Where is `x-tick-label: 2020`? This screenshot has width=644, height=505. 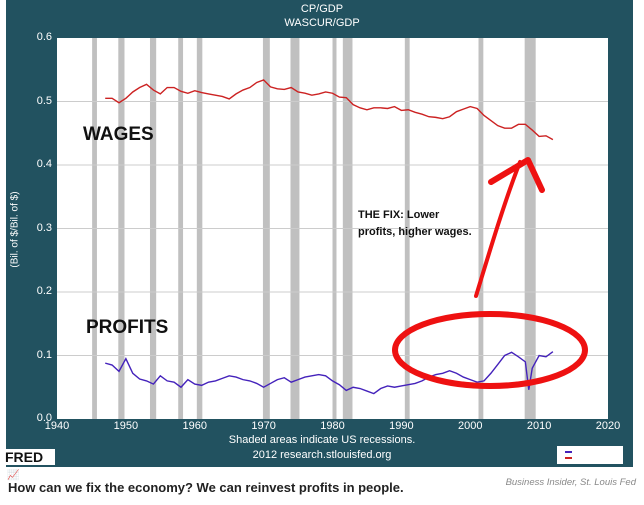 x-tick-label: 2020 is located at coordinates (608, 426).